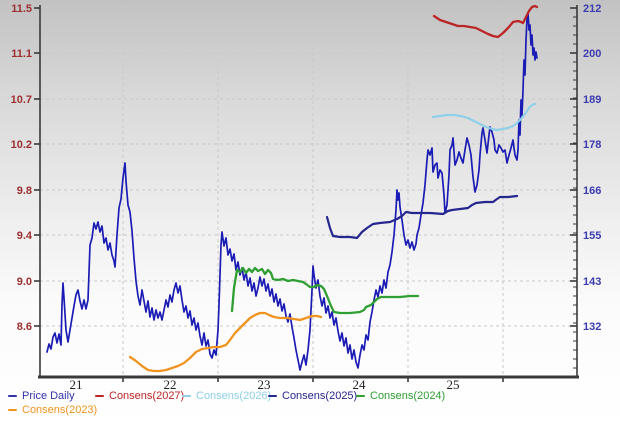  I want to click on legend-label: Consens(2024), so click(408, 396).